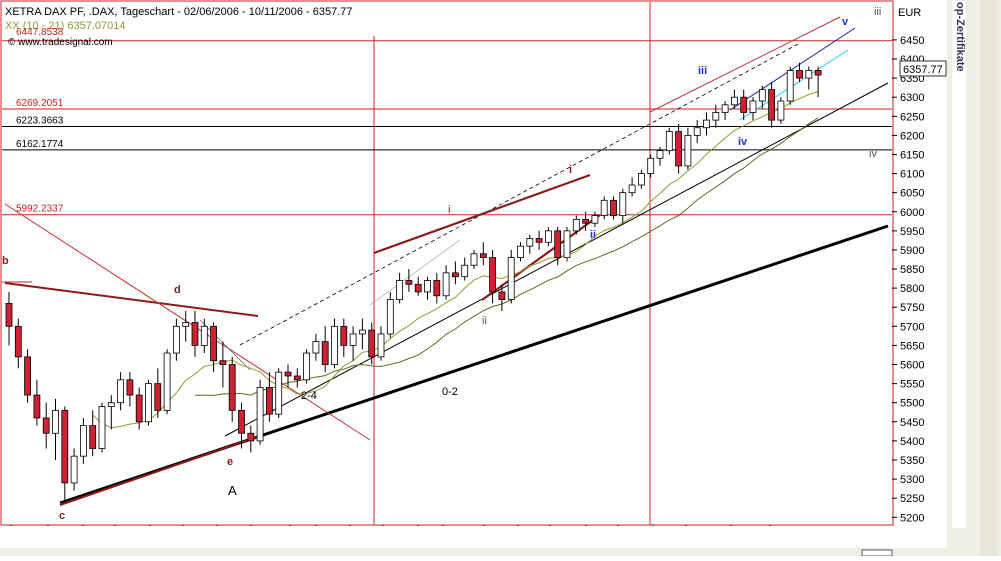 The image size is (1001, 561). Describe the element at coordinates (40, 120) in the screenshot. I see `level-label: 6223.3663` at that location.